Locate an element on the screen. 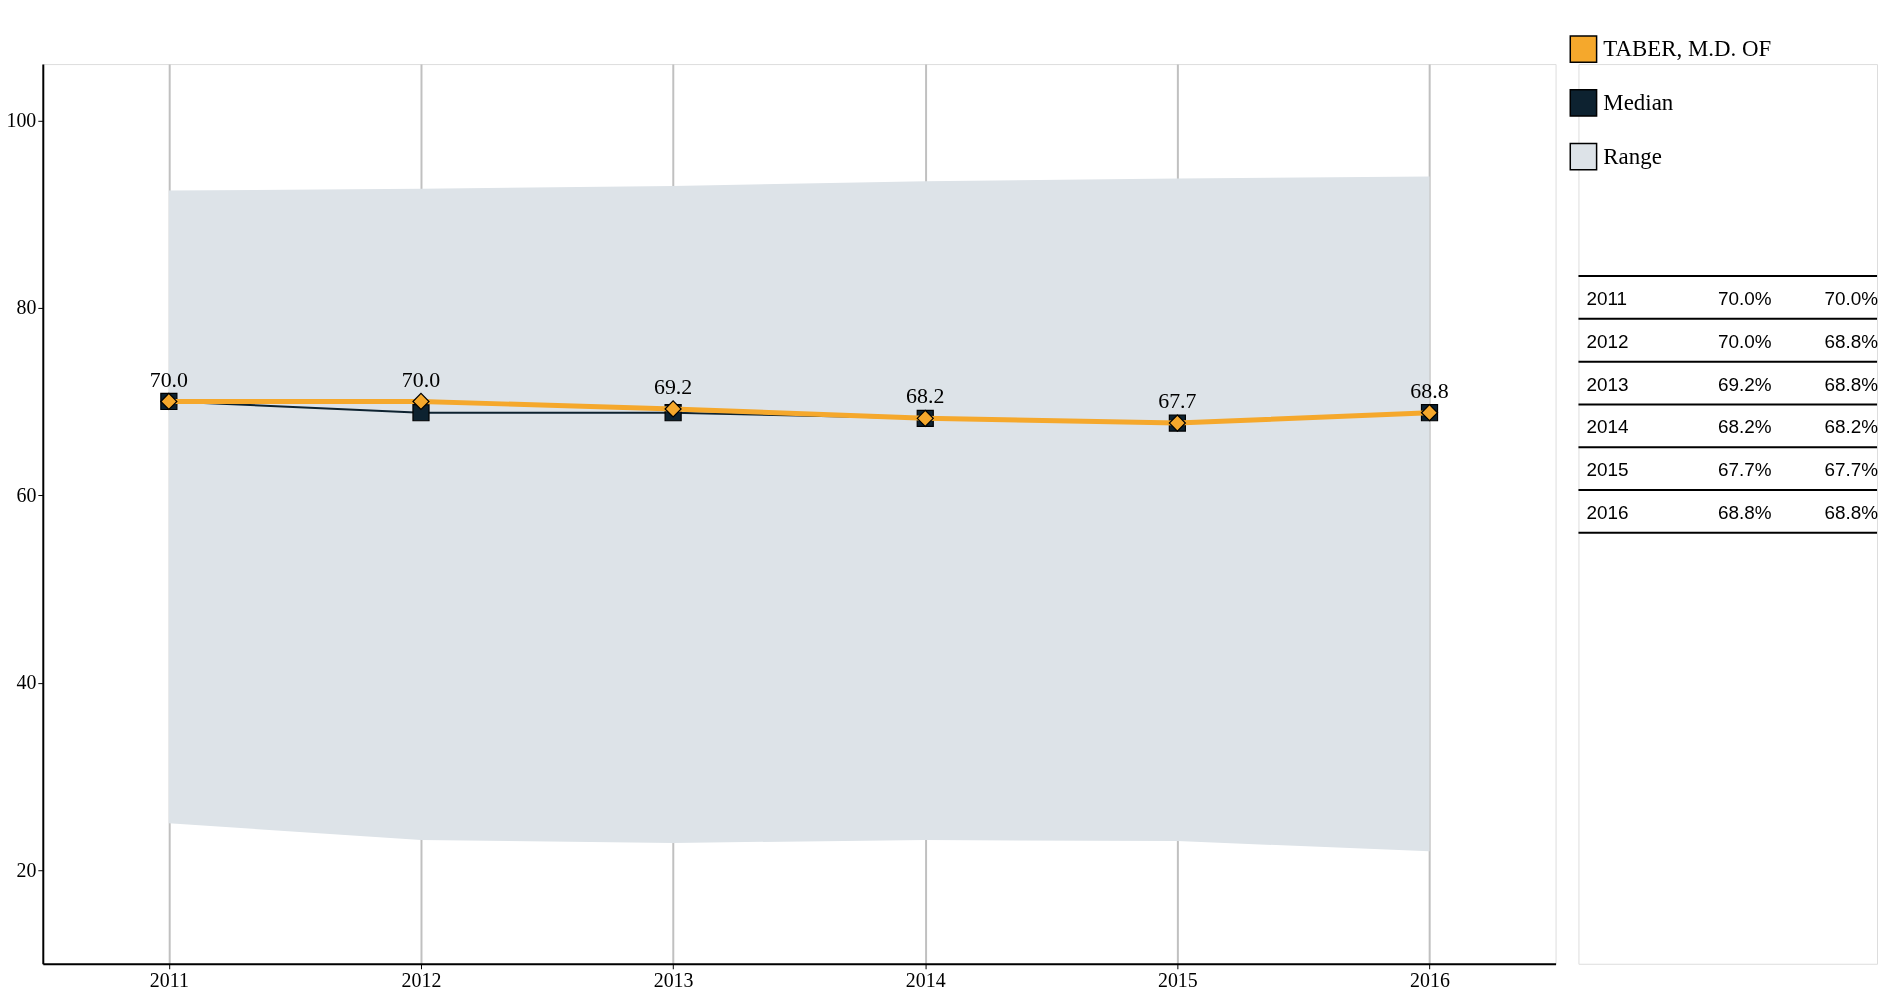  annotation: 69.2 is located at coordinates (673, 387).